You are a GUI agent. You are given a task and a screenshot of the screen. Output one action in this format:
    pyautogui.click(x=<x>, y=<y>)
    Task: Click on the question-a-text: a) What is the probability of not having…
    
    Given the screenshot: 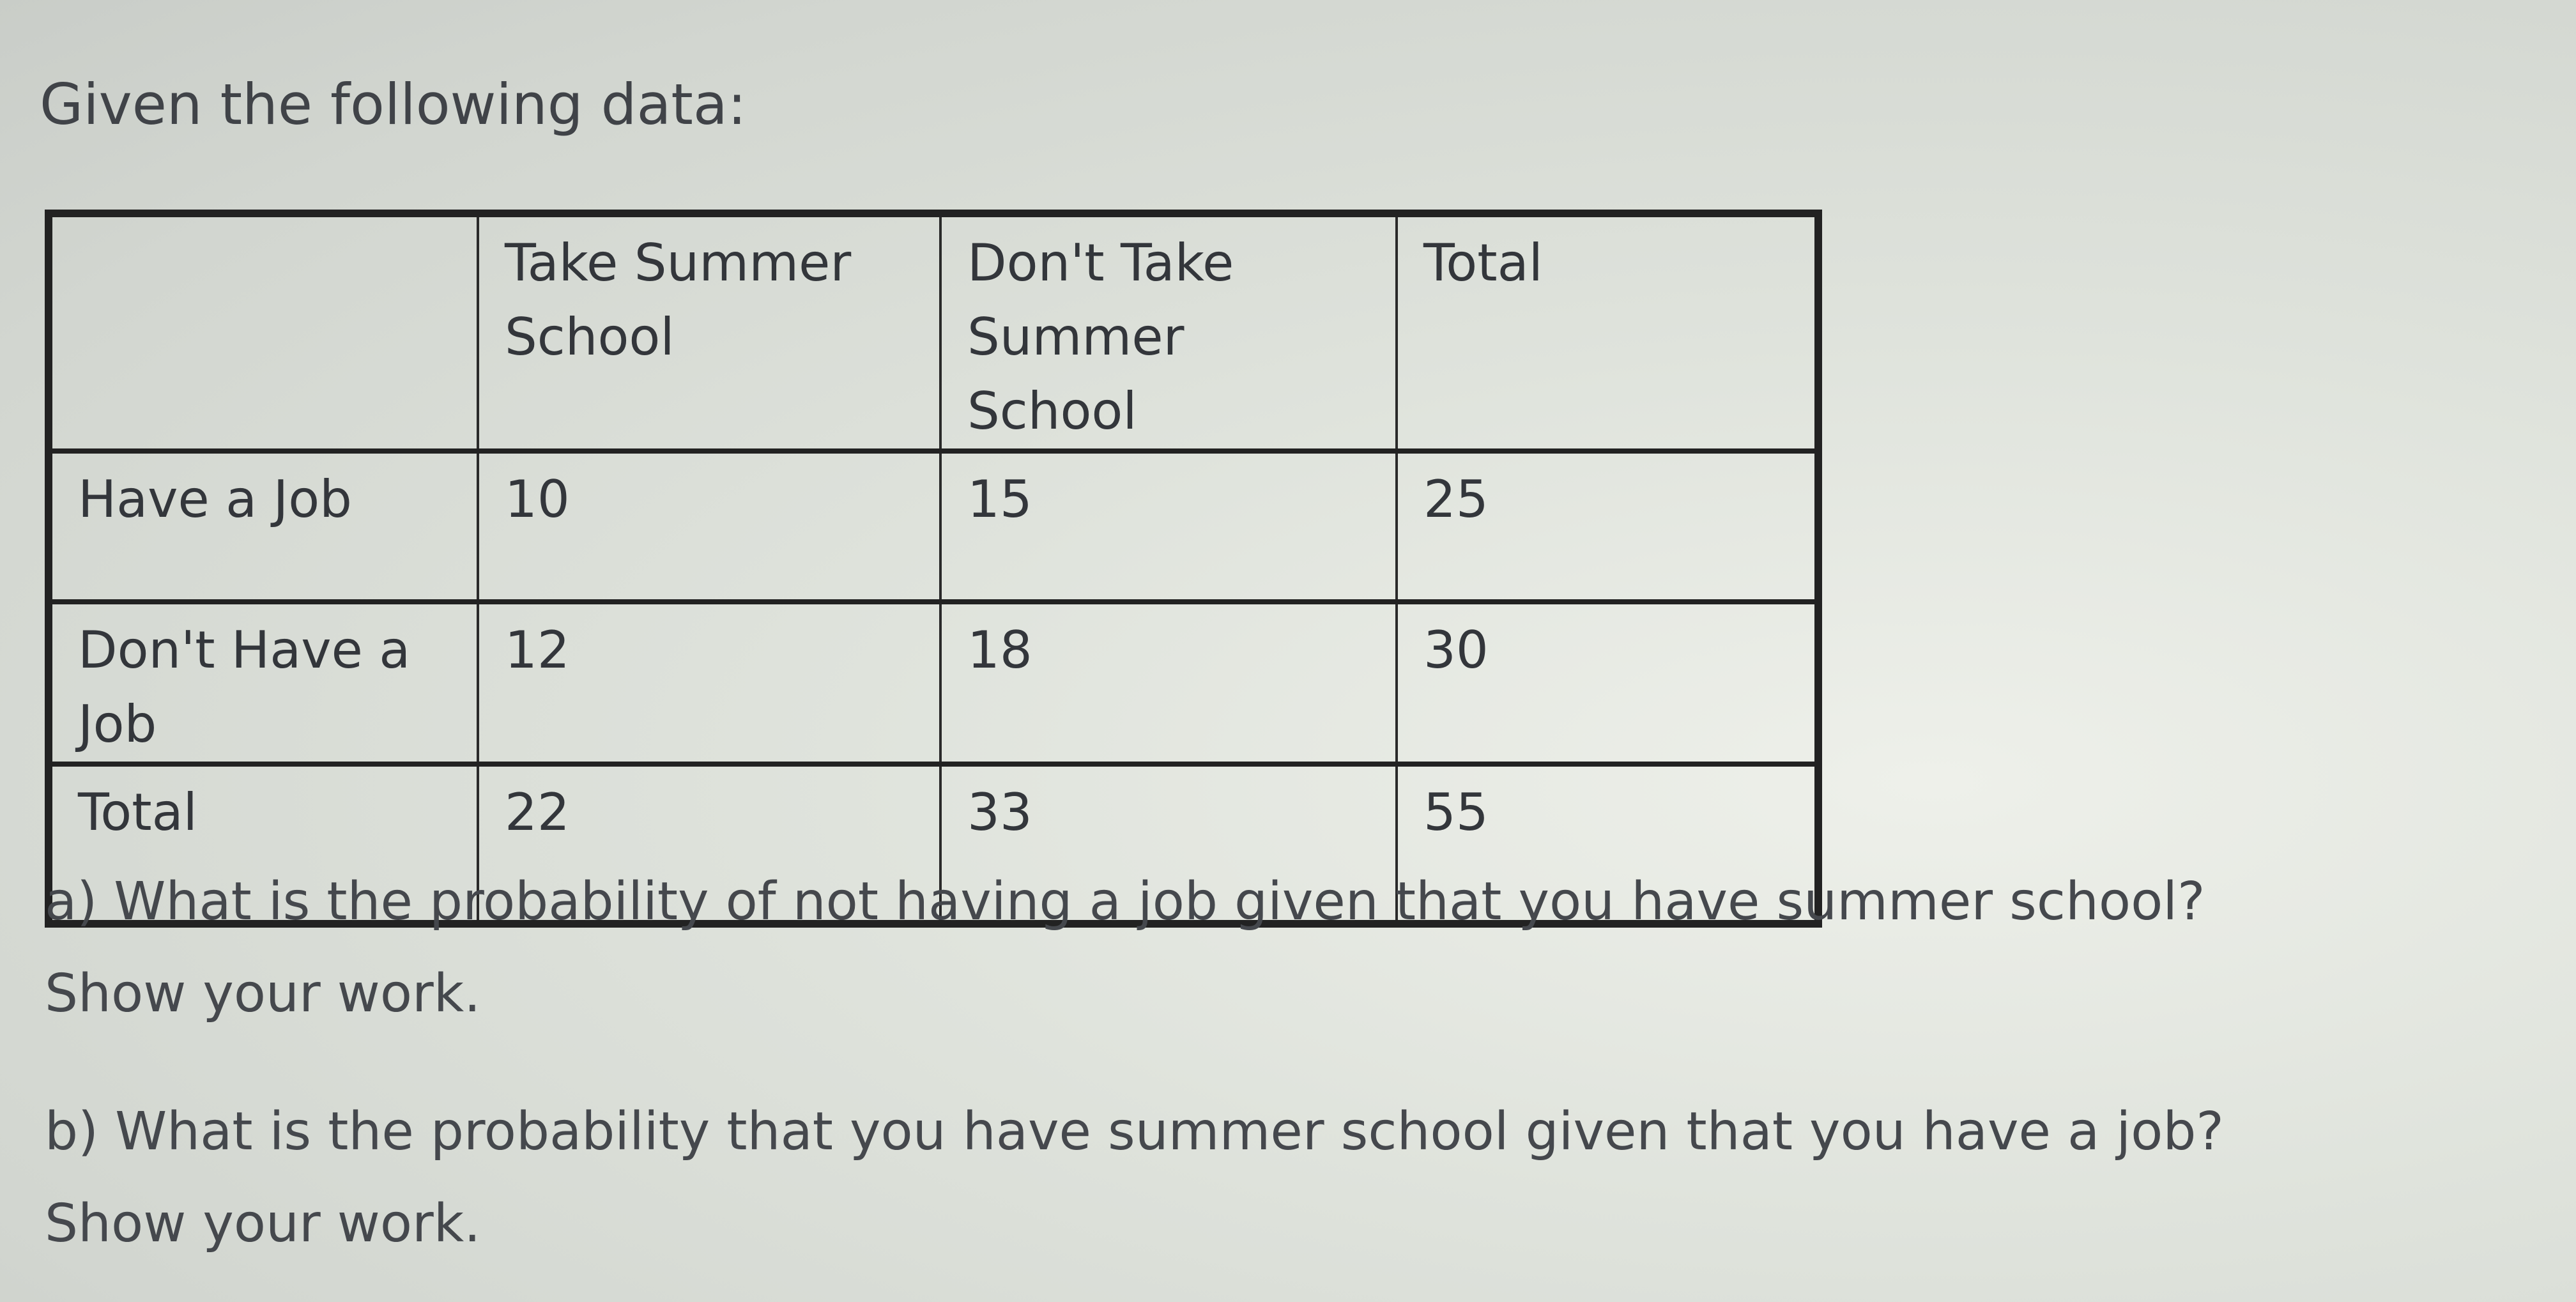 What is the action you would take?
    pyautogui.click(x=1125, y=902)
    